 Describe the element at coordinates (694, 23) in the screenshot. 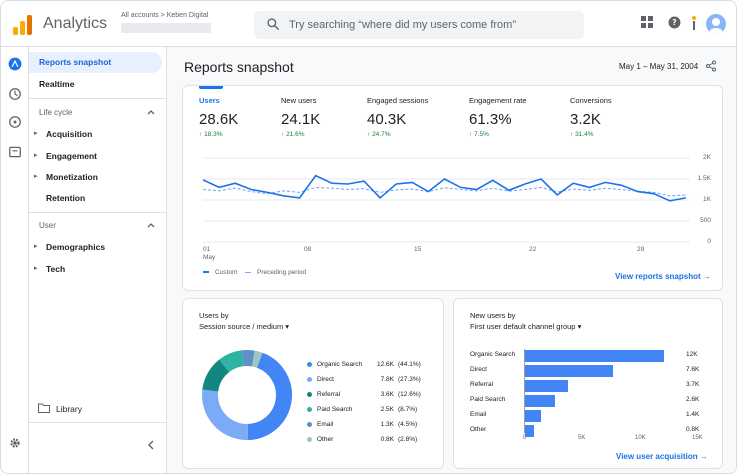

I see `notification-icon` at that location.